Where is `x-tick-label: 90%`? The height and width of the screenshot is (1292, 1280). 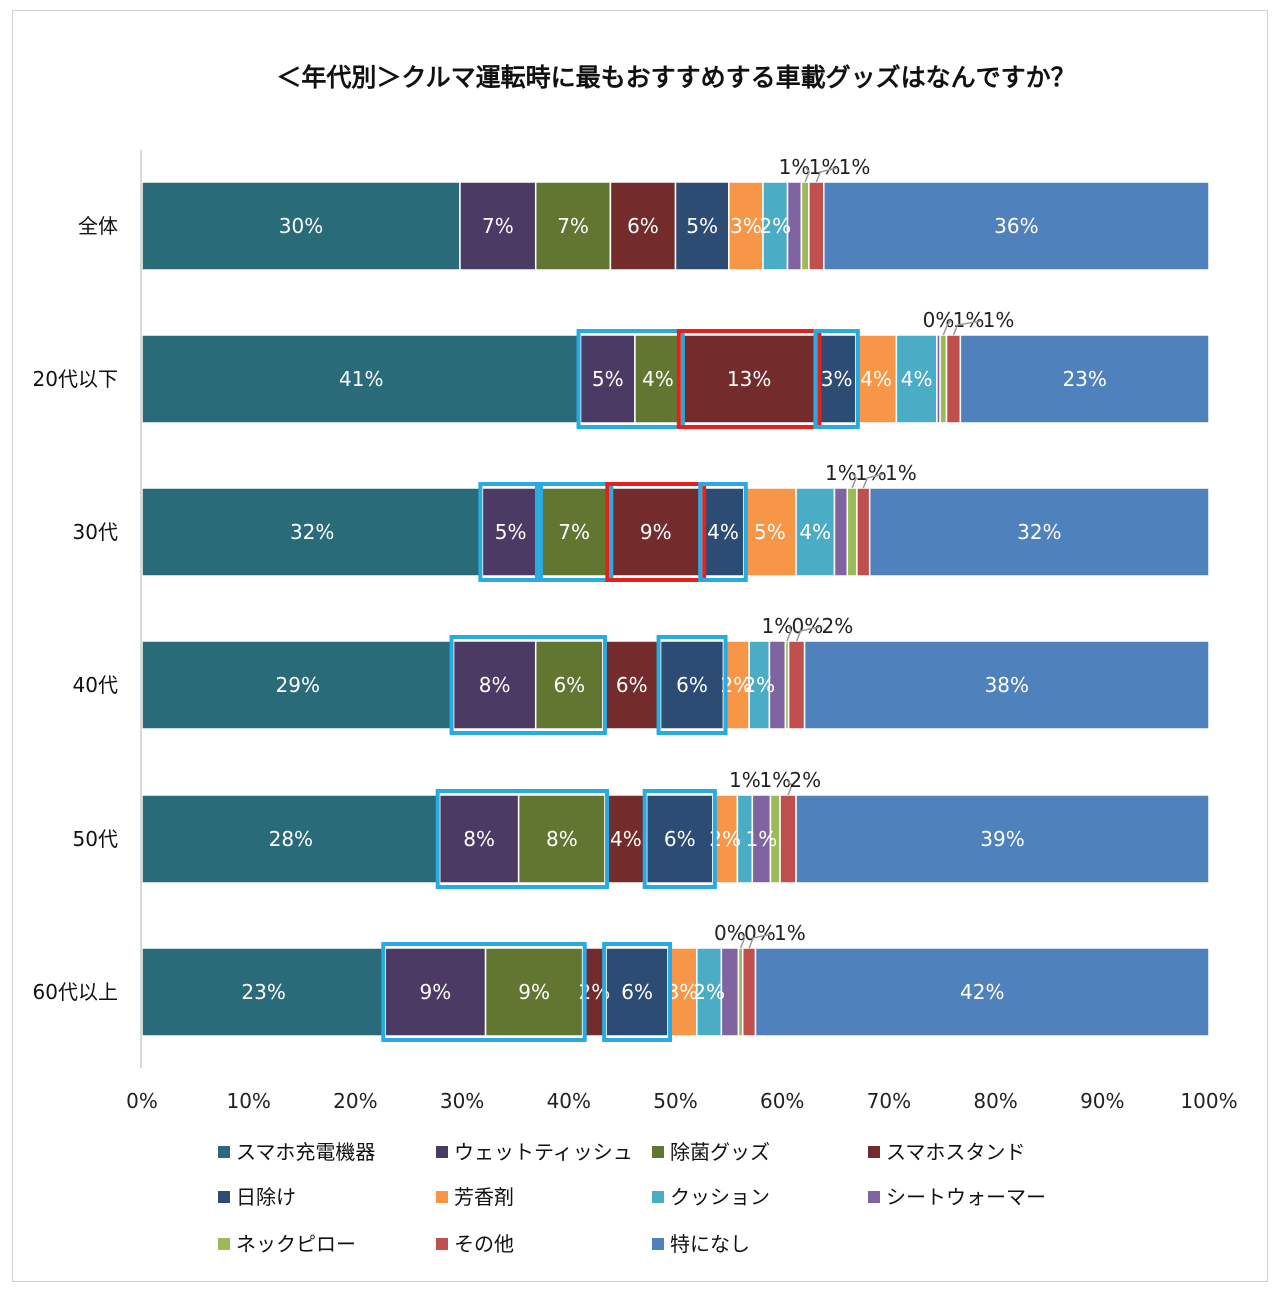 x-tick-label: 90% is located at coordinates (1102, 1101).